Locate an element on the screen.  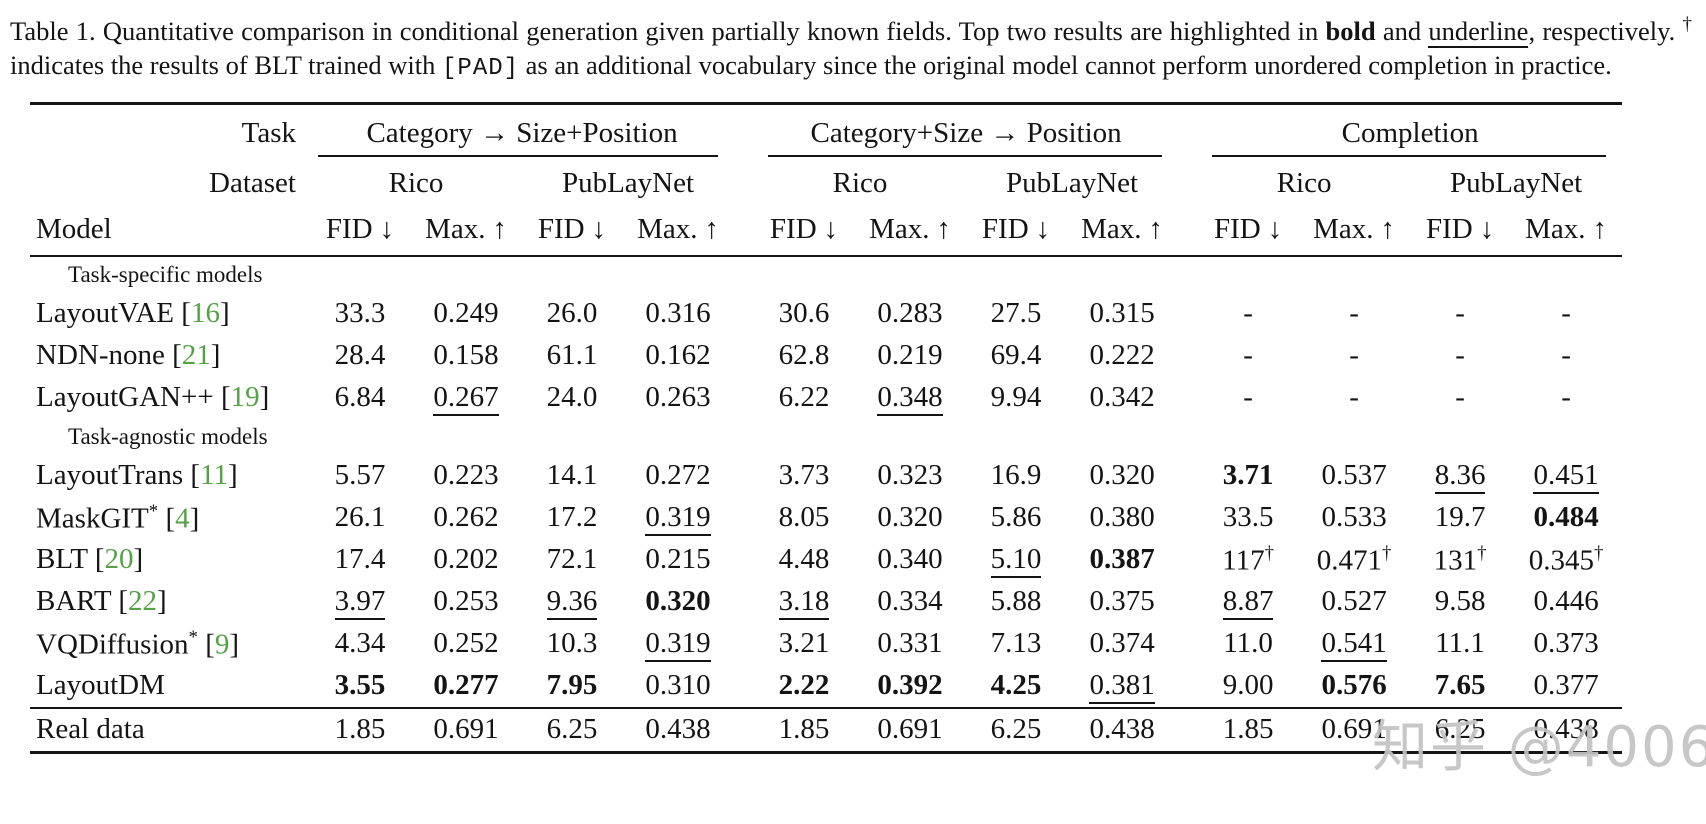
model-column-label: Model is located at coordinates (170, 230).